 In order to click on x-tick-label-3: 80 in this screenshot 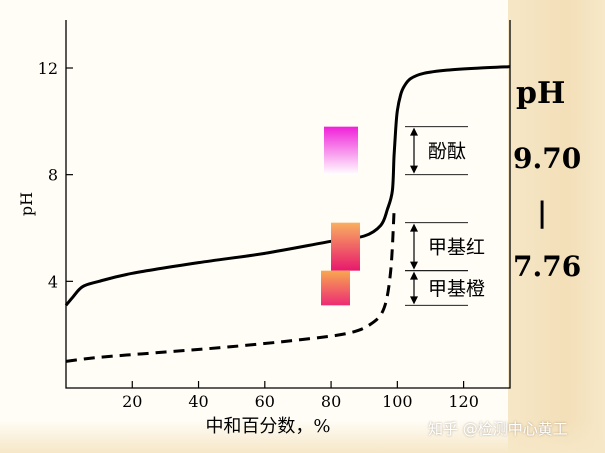, I will do `click(331, 401)`.